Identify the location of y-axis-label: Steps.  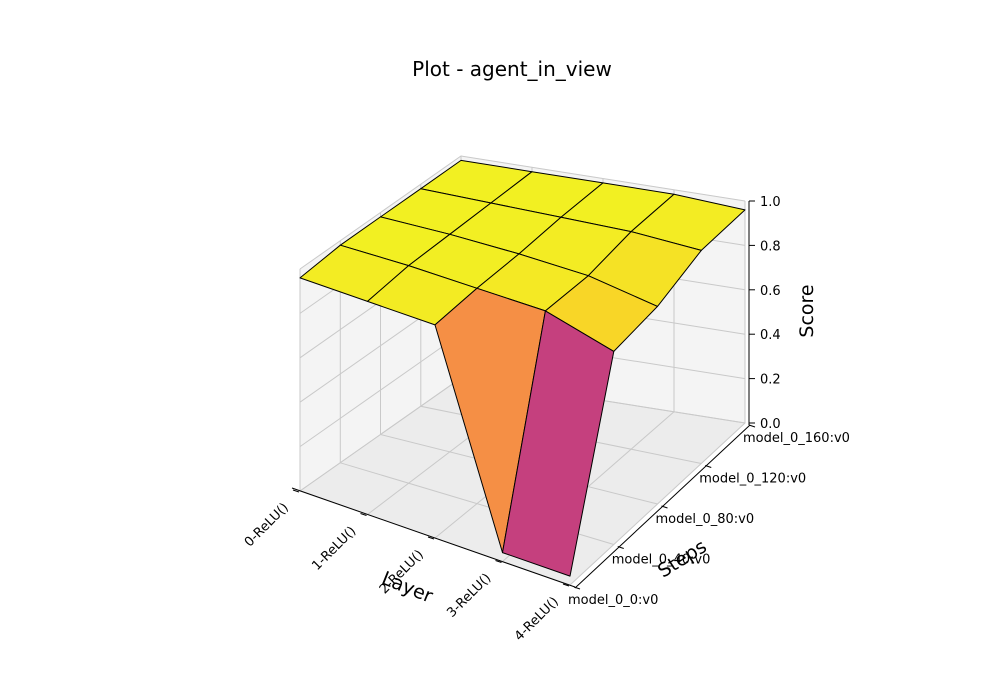
(682, 558).